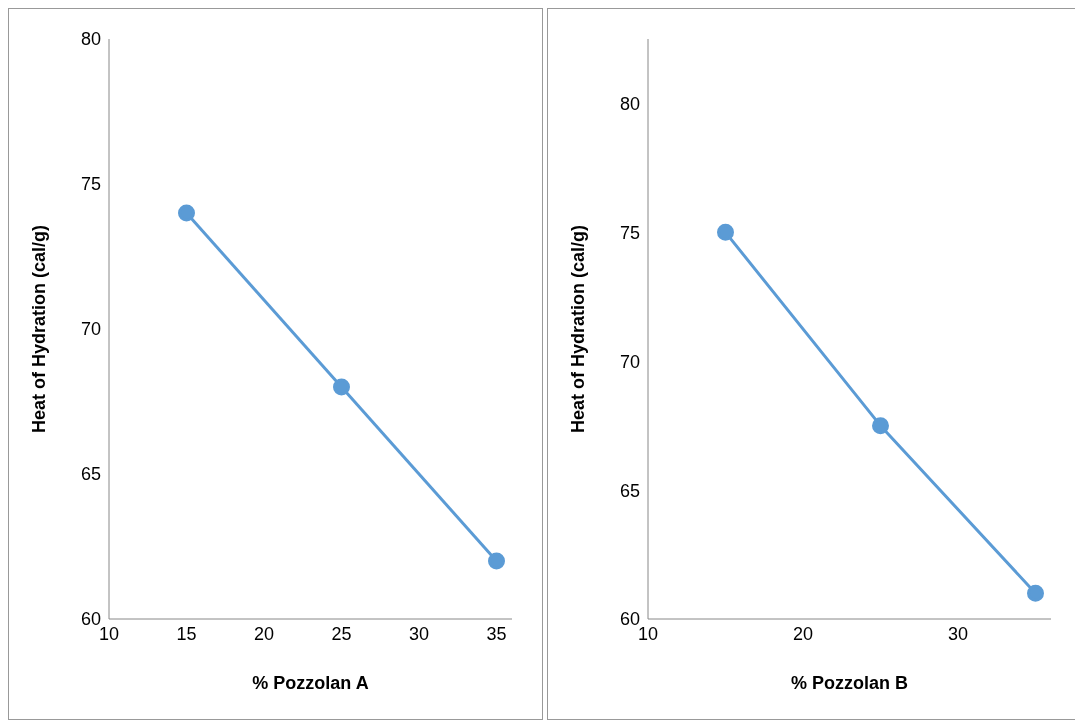 The height and width of the screenshot is (722, 1075). What do you see at coordinates (186, 633) in the screenshot?
I see `x-tick-label: 15` at bounding box center [186, 633].